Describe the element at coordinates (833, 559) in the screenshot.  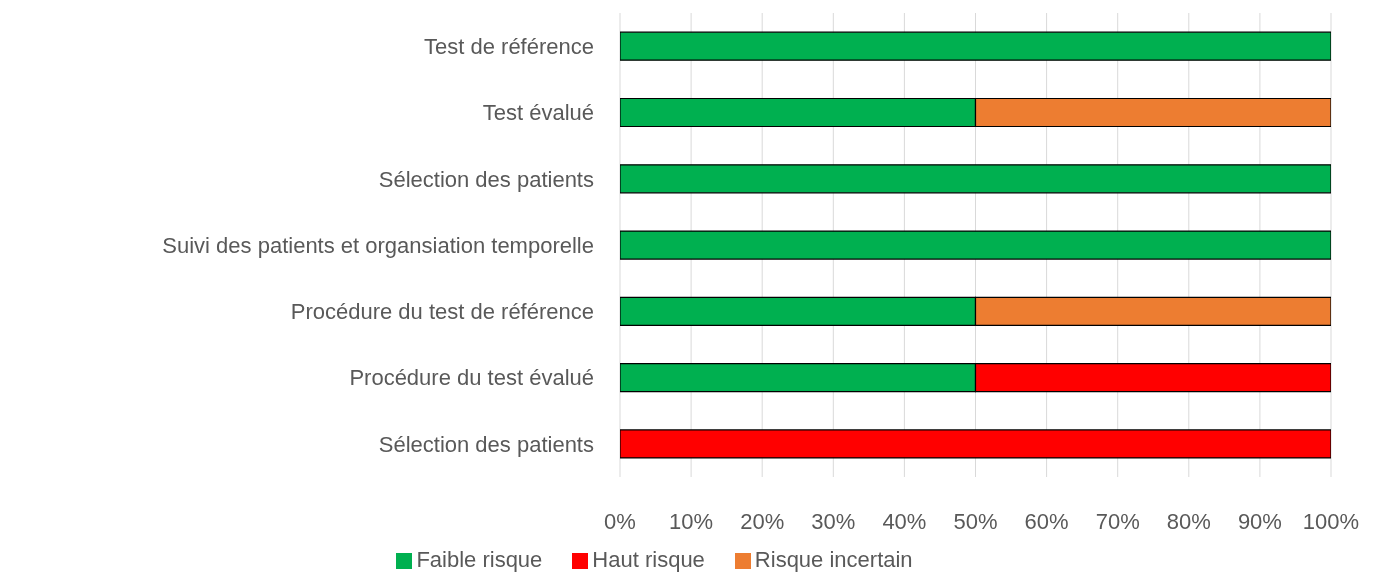
I see `legend-label: Risque incertain` at that location.